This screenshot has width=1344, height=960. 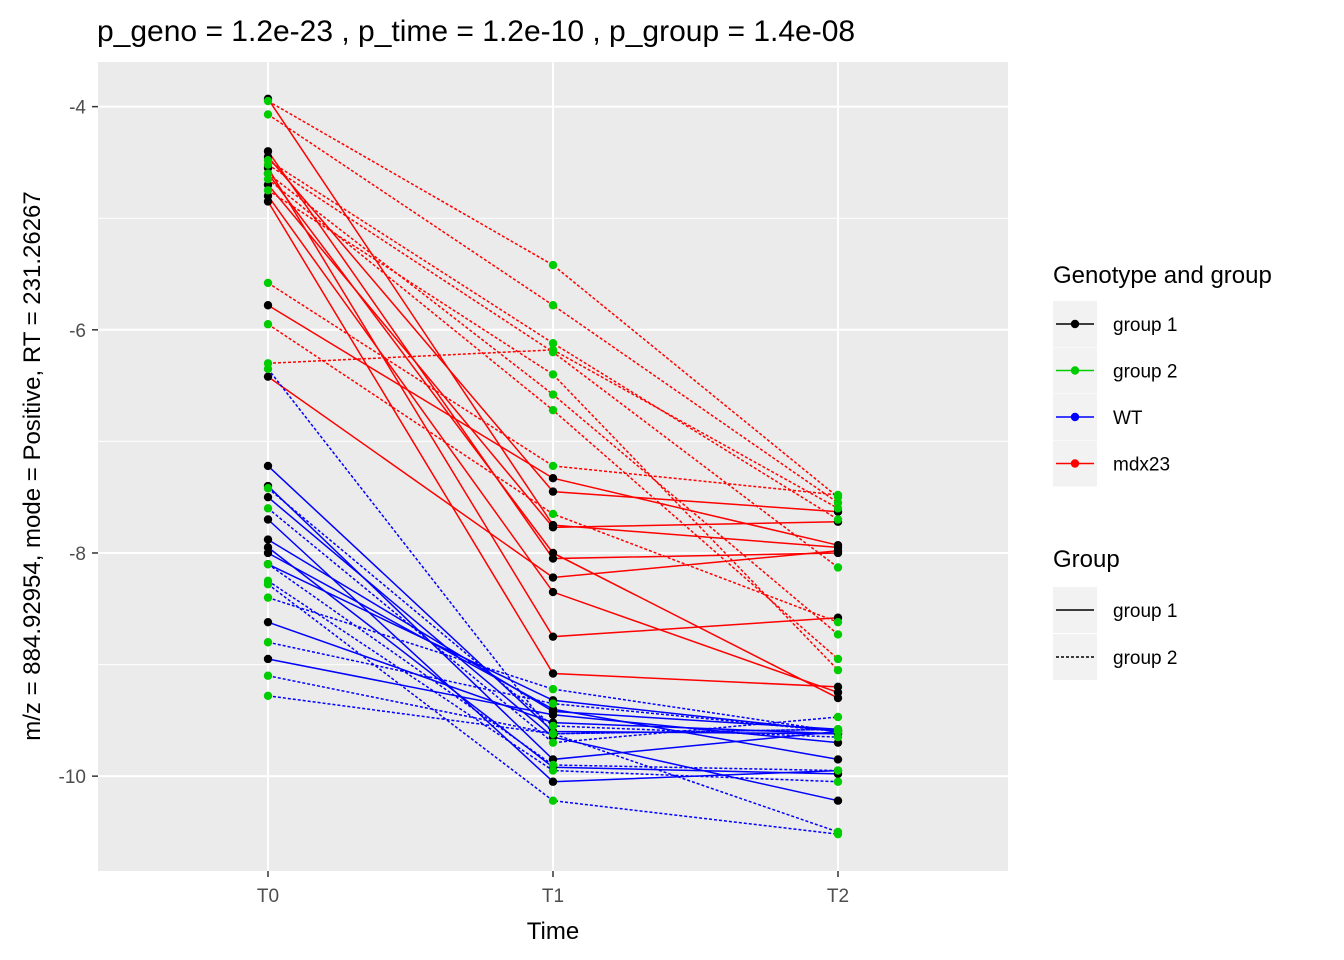 What do you see at coordinates (268, 896) in the screenshot?
I see `x-tick-label: T0` at bounding box center [268, 896].